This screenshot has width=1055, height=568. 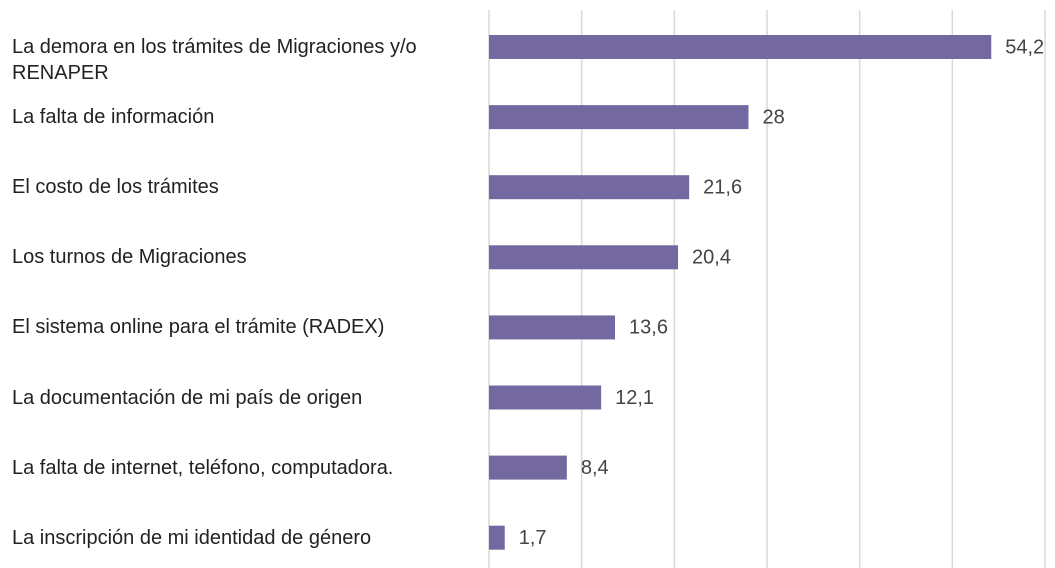 What do you see at coordinates (187, 397) in the screenshot?
I see `category-label: La documentación de mi país de origen` at bounding box center [187, 397].